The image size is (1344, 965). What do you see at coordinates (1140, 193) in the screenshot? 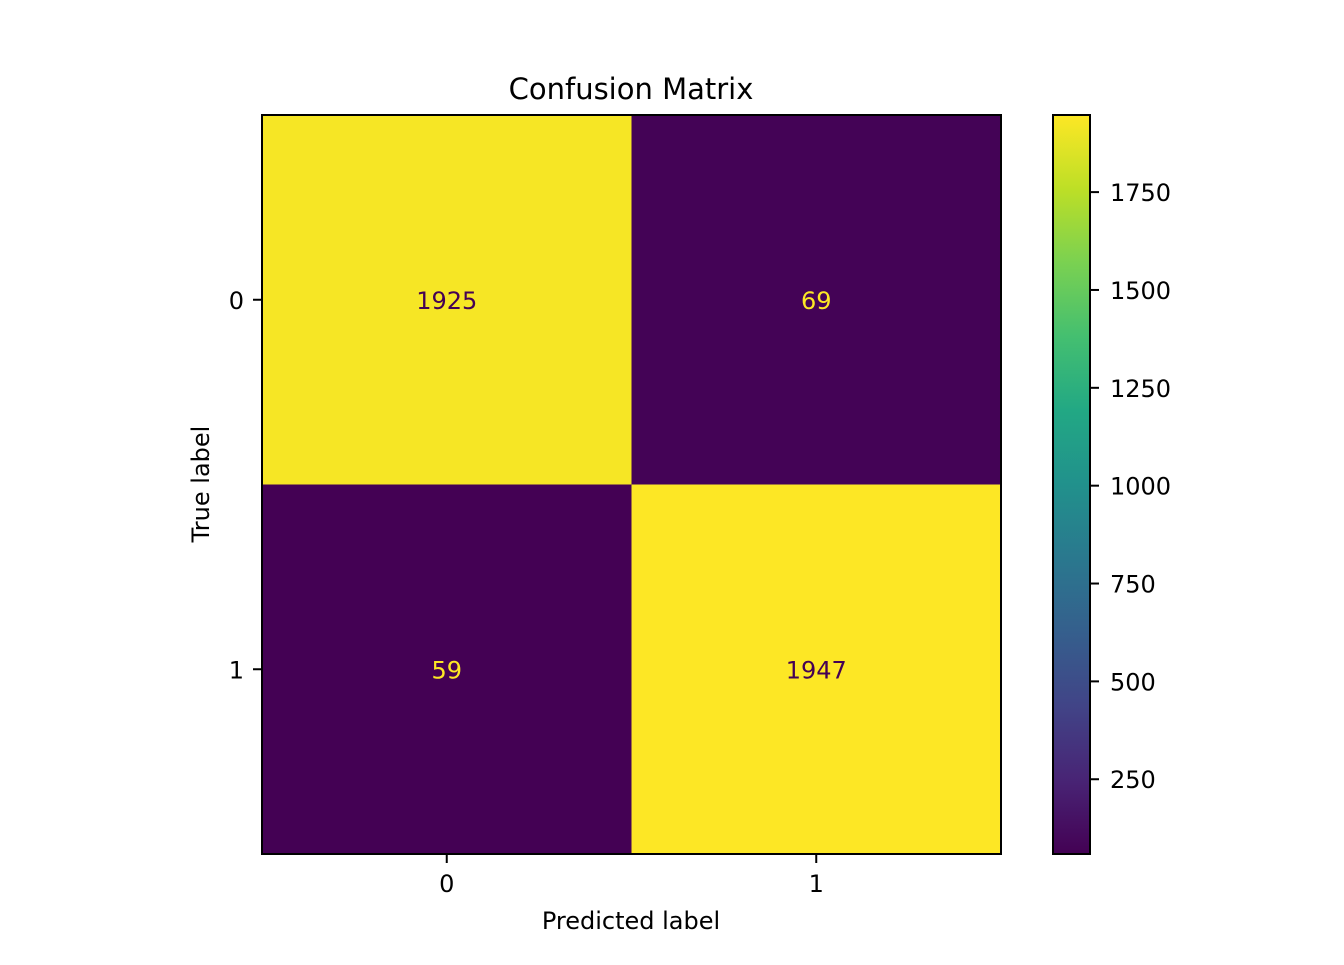
I see `colorbar-tick-label: 1750` at bounding box center [1140, 193].